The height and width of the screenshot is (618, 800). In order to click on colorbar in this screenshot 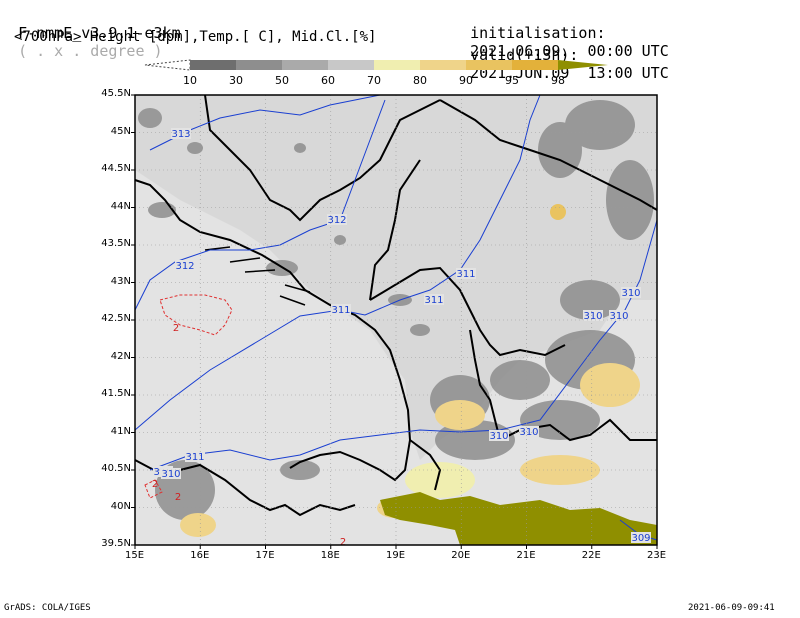, I will do `click(376, 65)`.